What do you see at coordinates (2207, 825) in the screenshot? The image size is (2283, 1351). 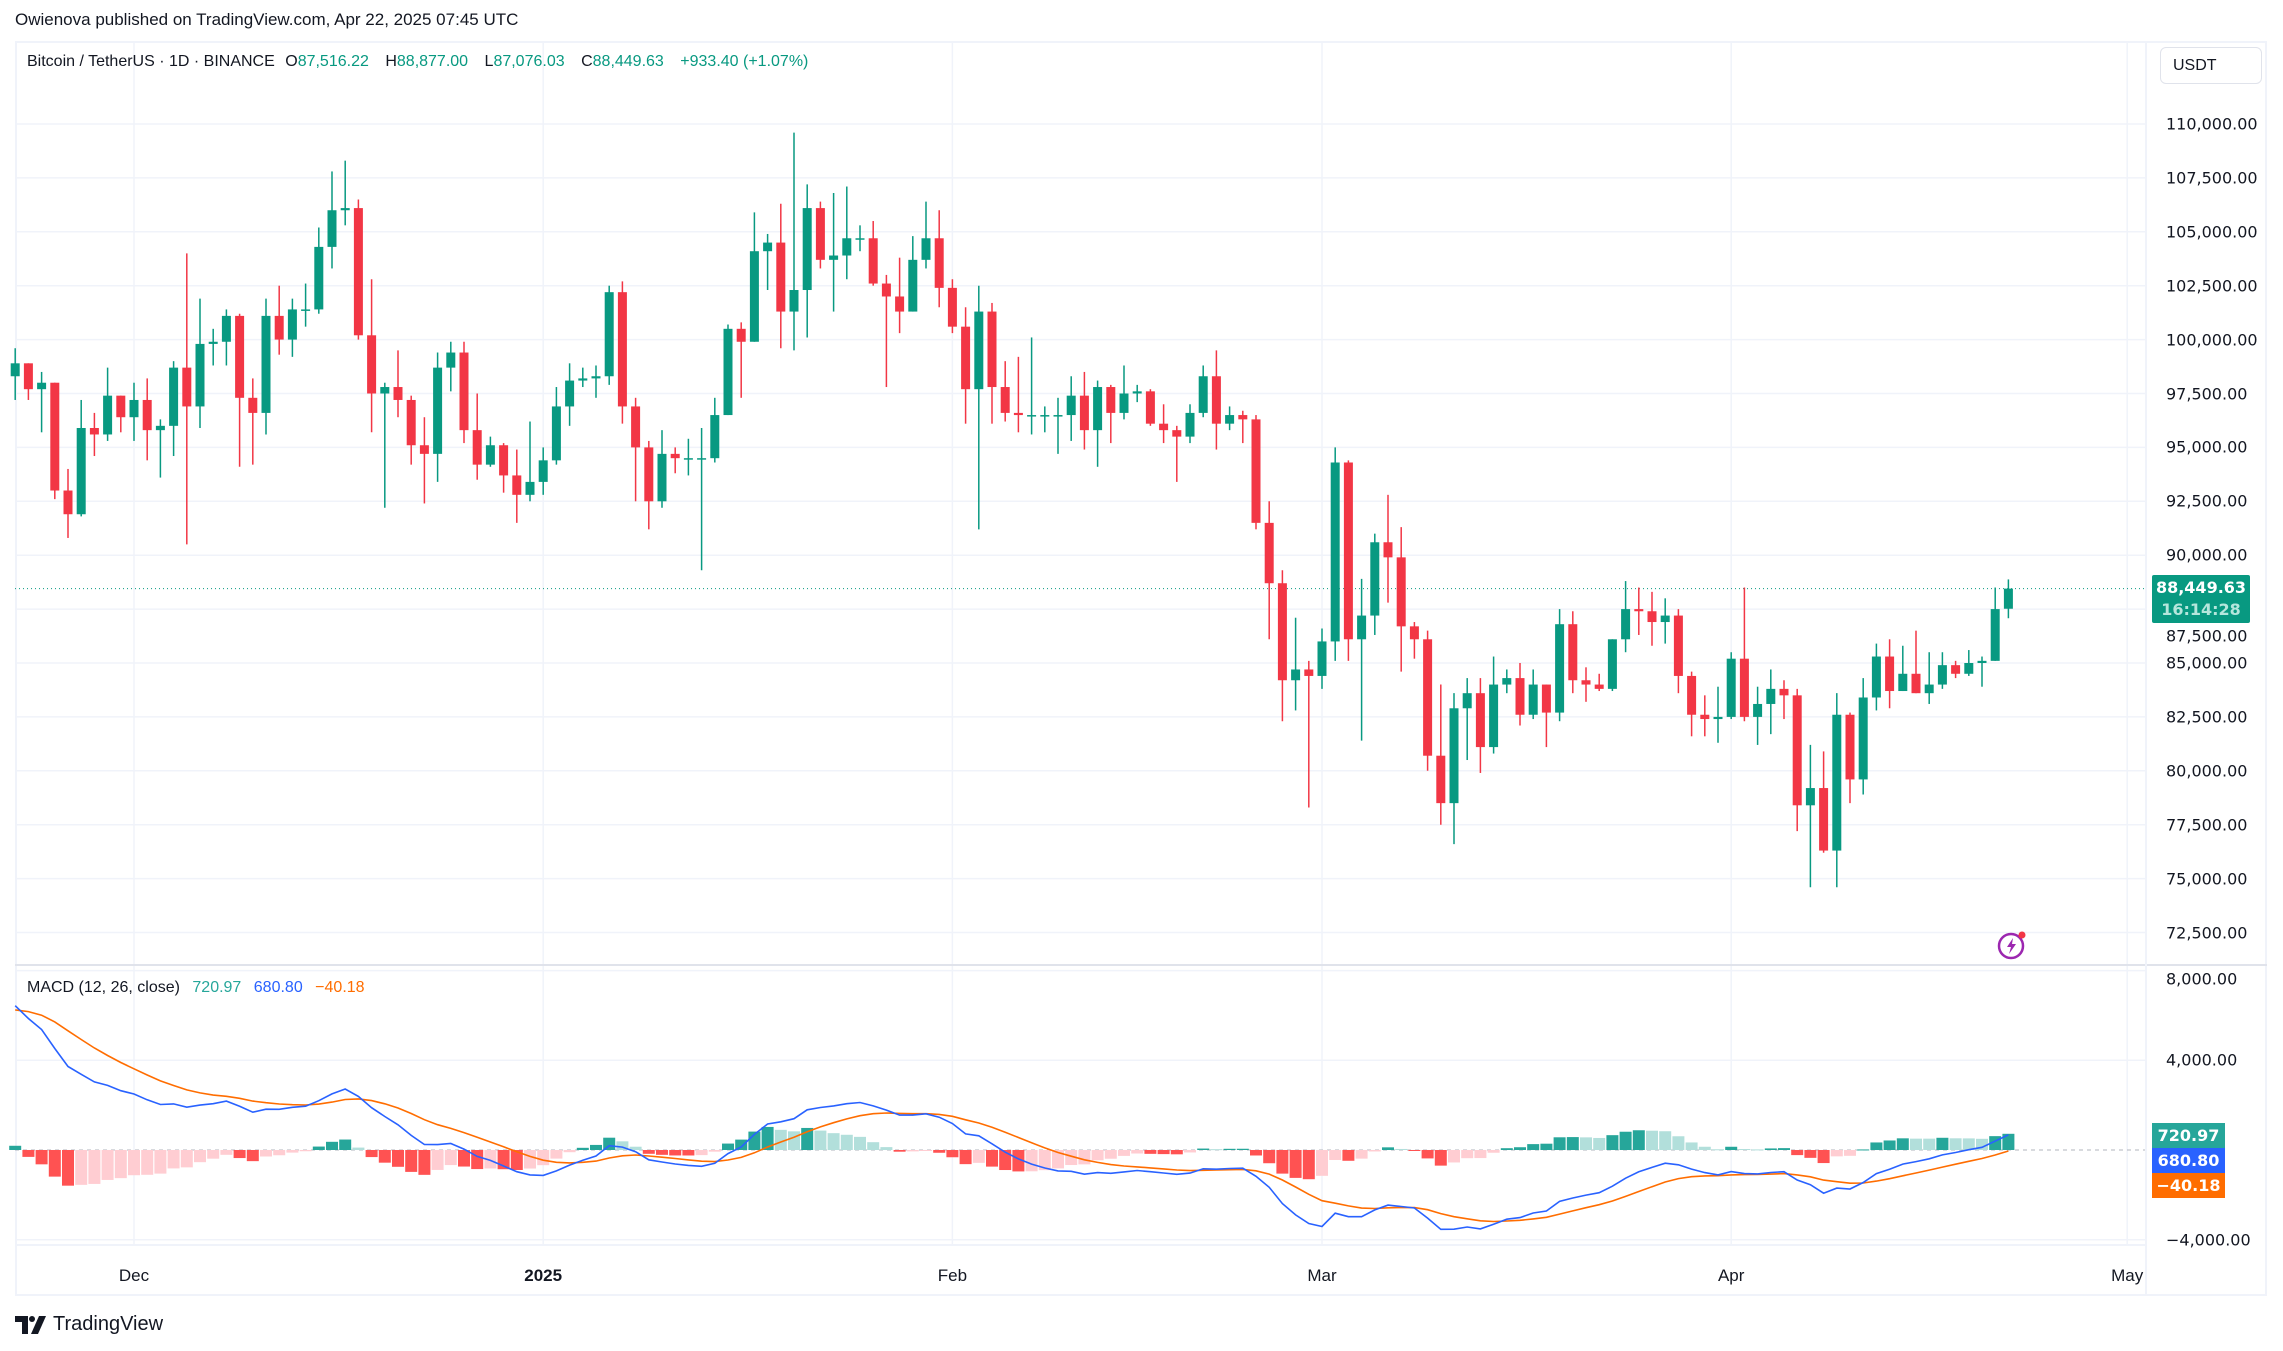 I see `price-tick-label: 77,500.00` at bounding box center [2207, 825].